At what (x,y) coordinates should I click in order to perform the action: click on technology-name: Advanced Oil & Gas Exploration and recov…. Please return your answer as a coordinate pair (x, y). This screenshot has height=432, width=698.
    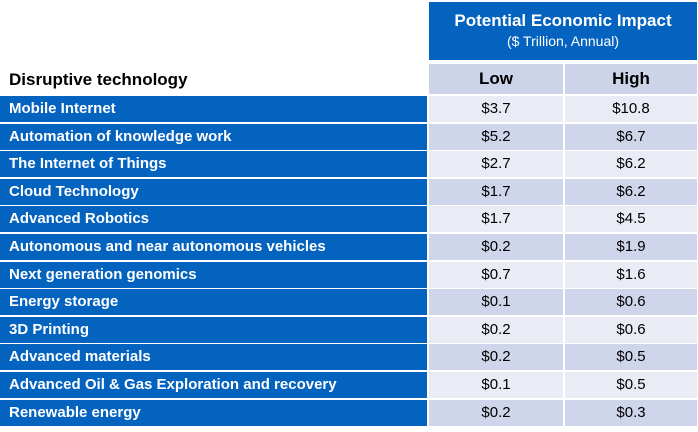
    Looking at the image, I should click on (213, 385).